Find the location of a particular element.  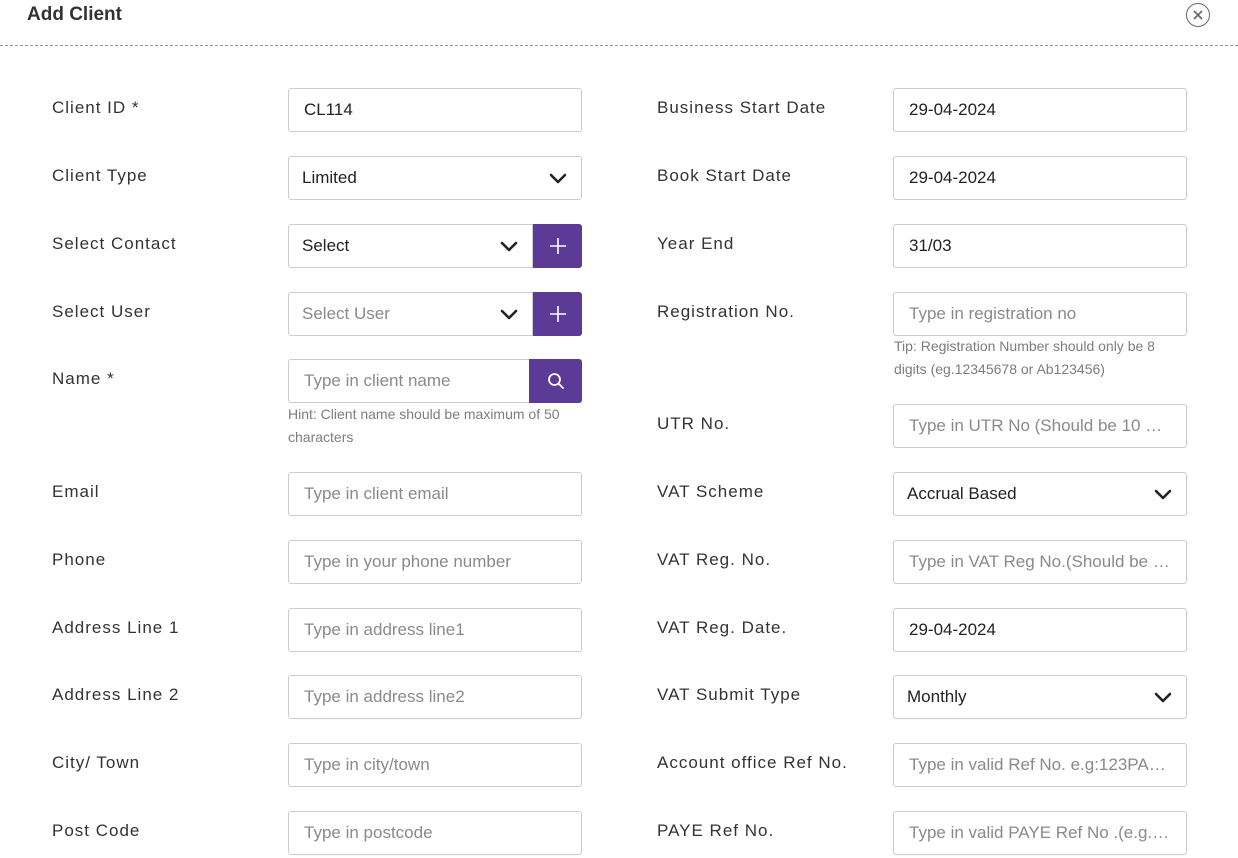

utr-no-placeholder: Type in UTR No (Should be 10 digits) is located at coordinates (1040, 425).